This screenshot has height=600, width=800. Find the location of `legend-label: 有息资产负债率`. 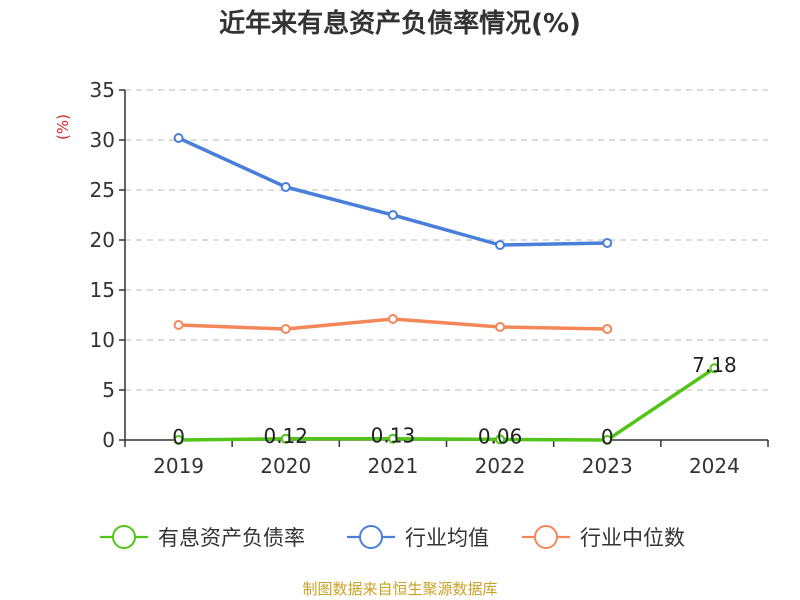

legend-label: 有息资产负债率 is located at coordinates (231, 538).